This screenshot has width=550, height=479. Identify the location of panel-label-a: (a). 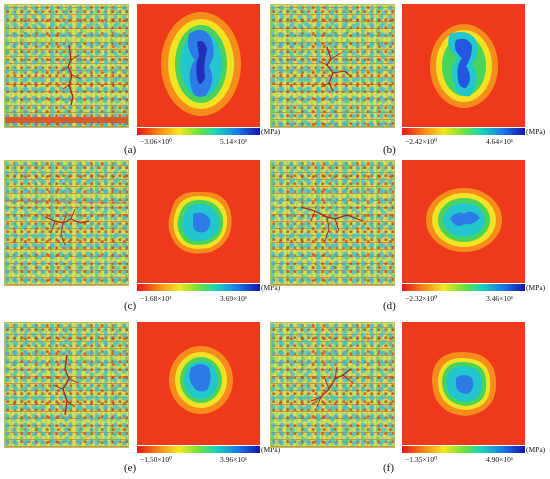
(130, 150).